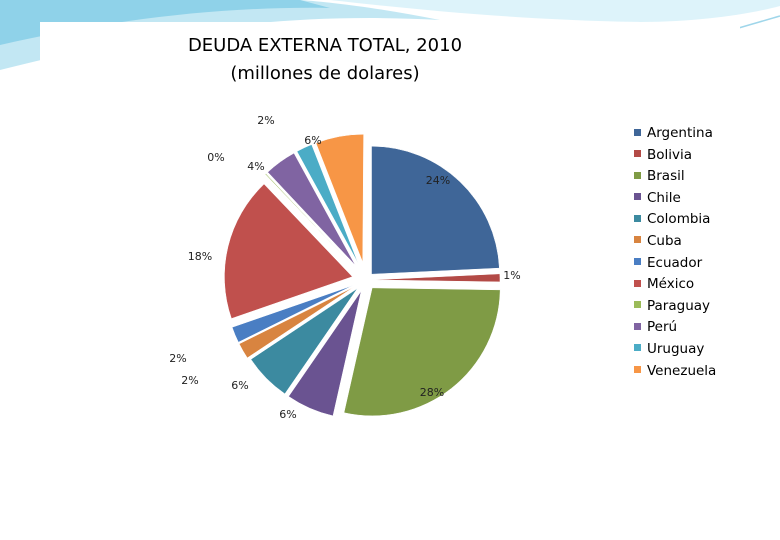  Describe the element at coordinates (239, 385) in the screenshot. I see `data-label-colombia: 6%` at that location.